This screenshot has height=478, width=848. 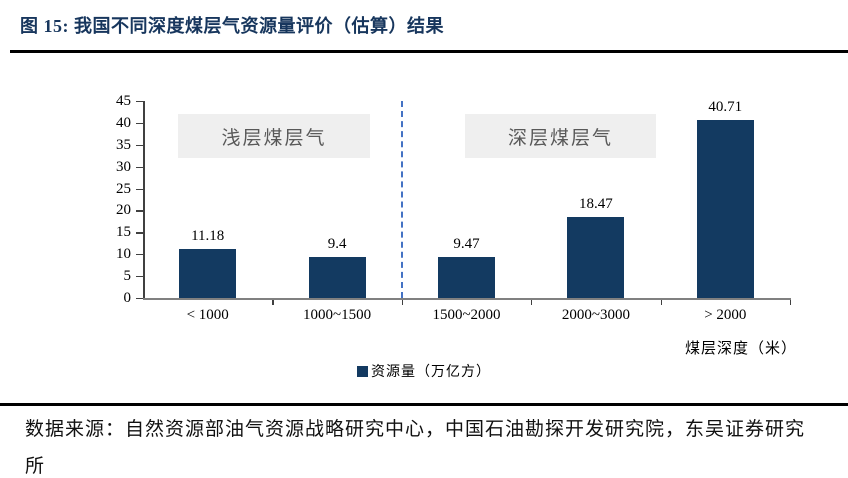 What do you see at coordinates (123, 166) in the screenshot?
I see `y-axis-tick-label: 30` at bounding box center [123, 166].